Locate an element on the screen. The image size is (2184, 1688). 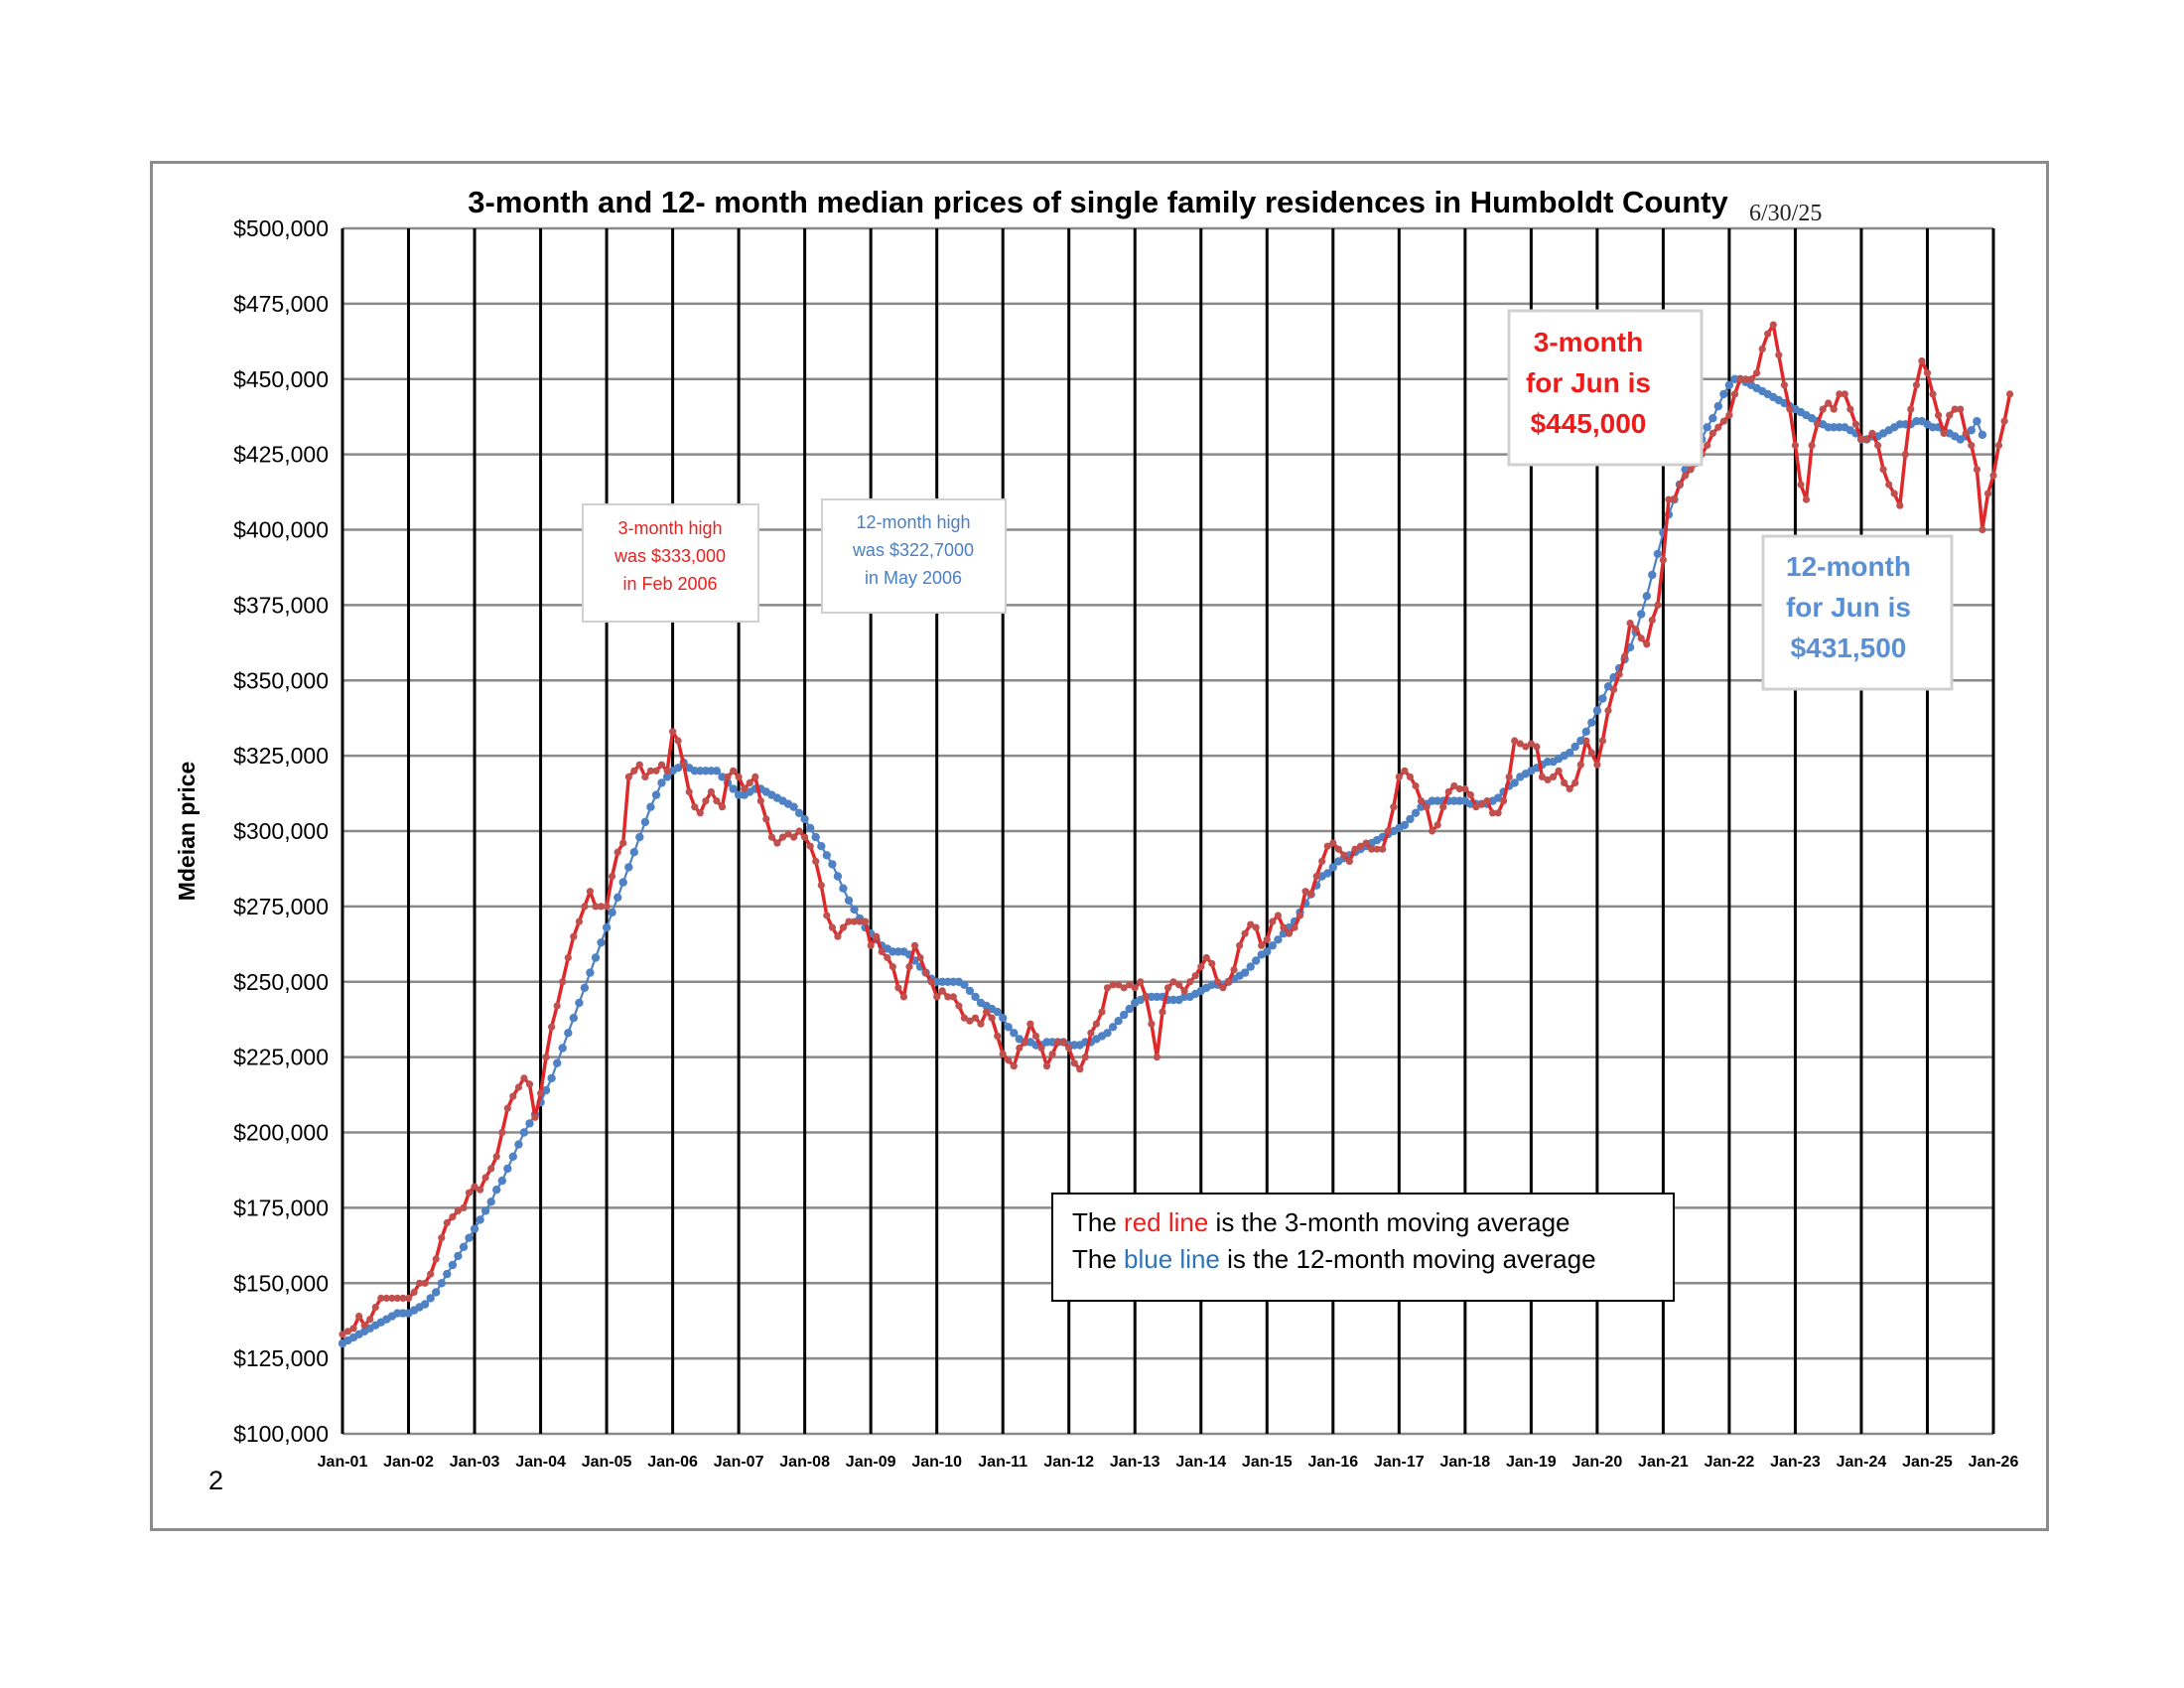
y-tick-label: $100,000 is located at coordinates (281, 1434).